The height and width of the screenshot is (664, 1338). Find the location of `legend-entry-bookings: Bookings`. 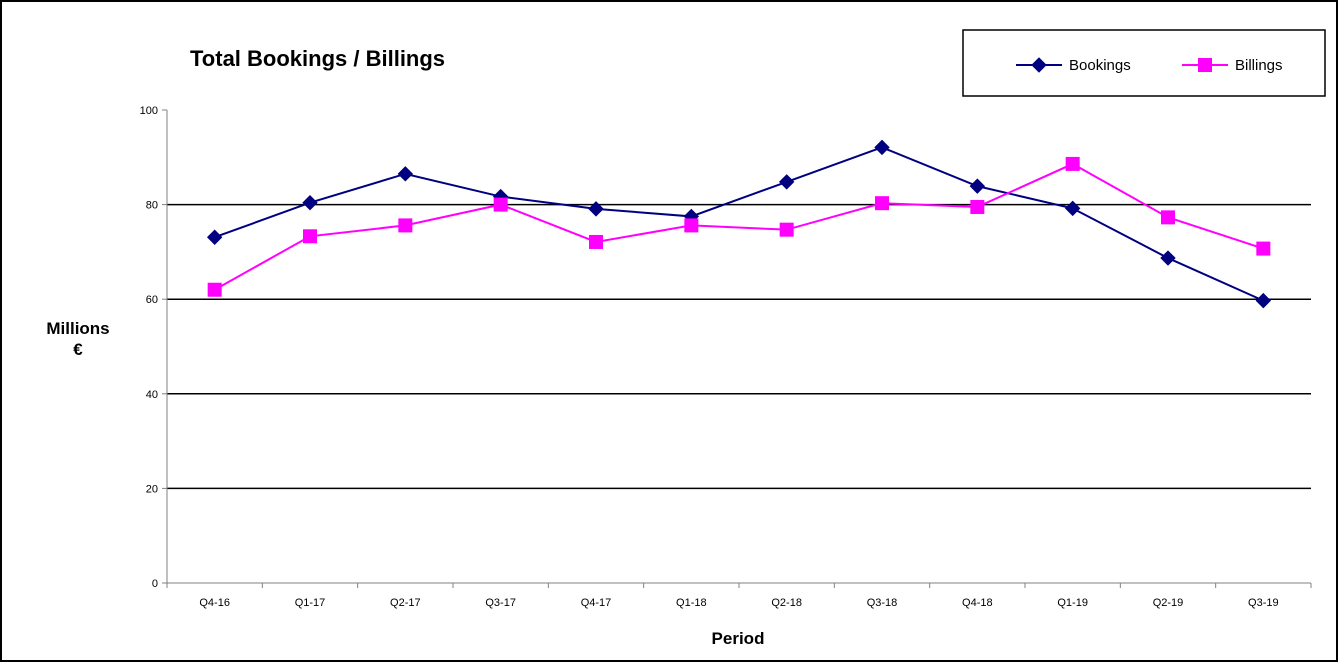

legend-entry-bookings: Bookings is located at coordinates (1073, 65).